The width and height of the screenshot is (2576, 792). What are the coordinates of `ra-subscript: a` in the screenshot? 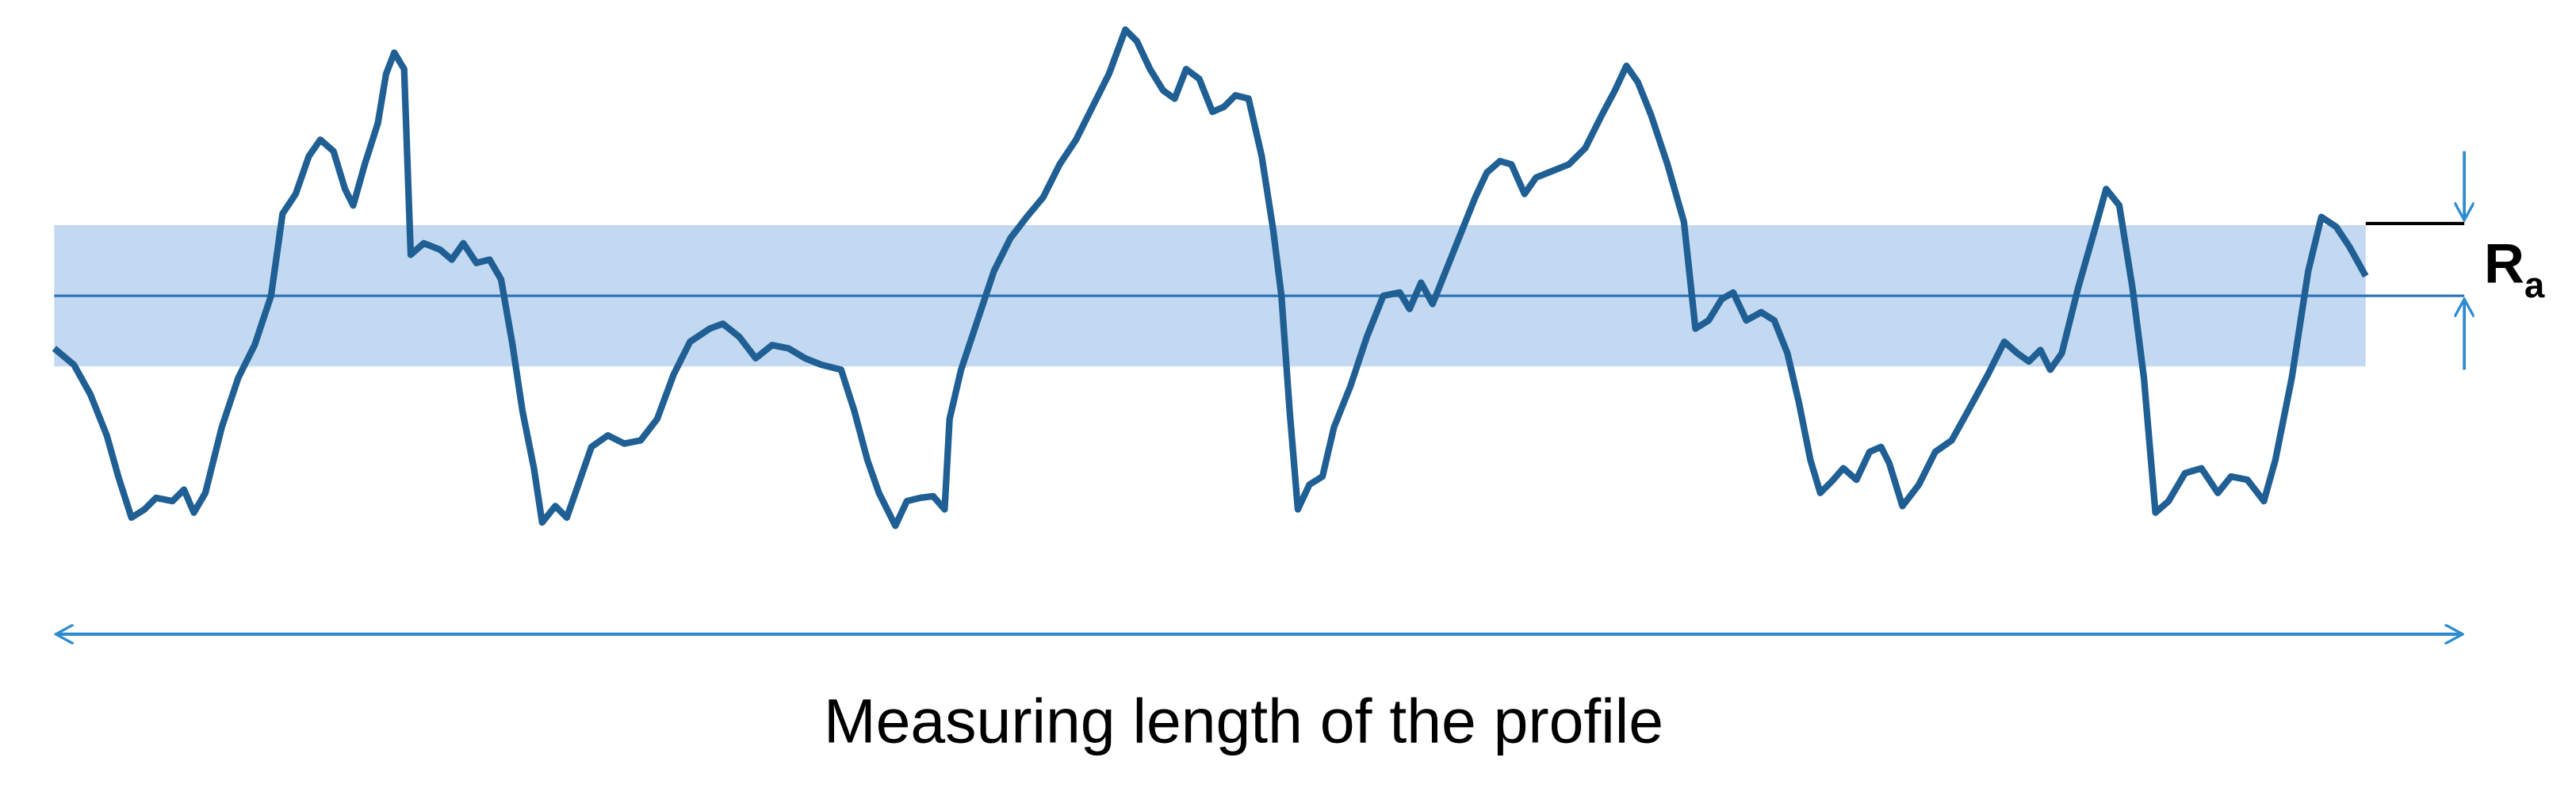 It's located at (2534, 285).